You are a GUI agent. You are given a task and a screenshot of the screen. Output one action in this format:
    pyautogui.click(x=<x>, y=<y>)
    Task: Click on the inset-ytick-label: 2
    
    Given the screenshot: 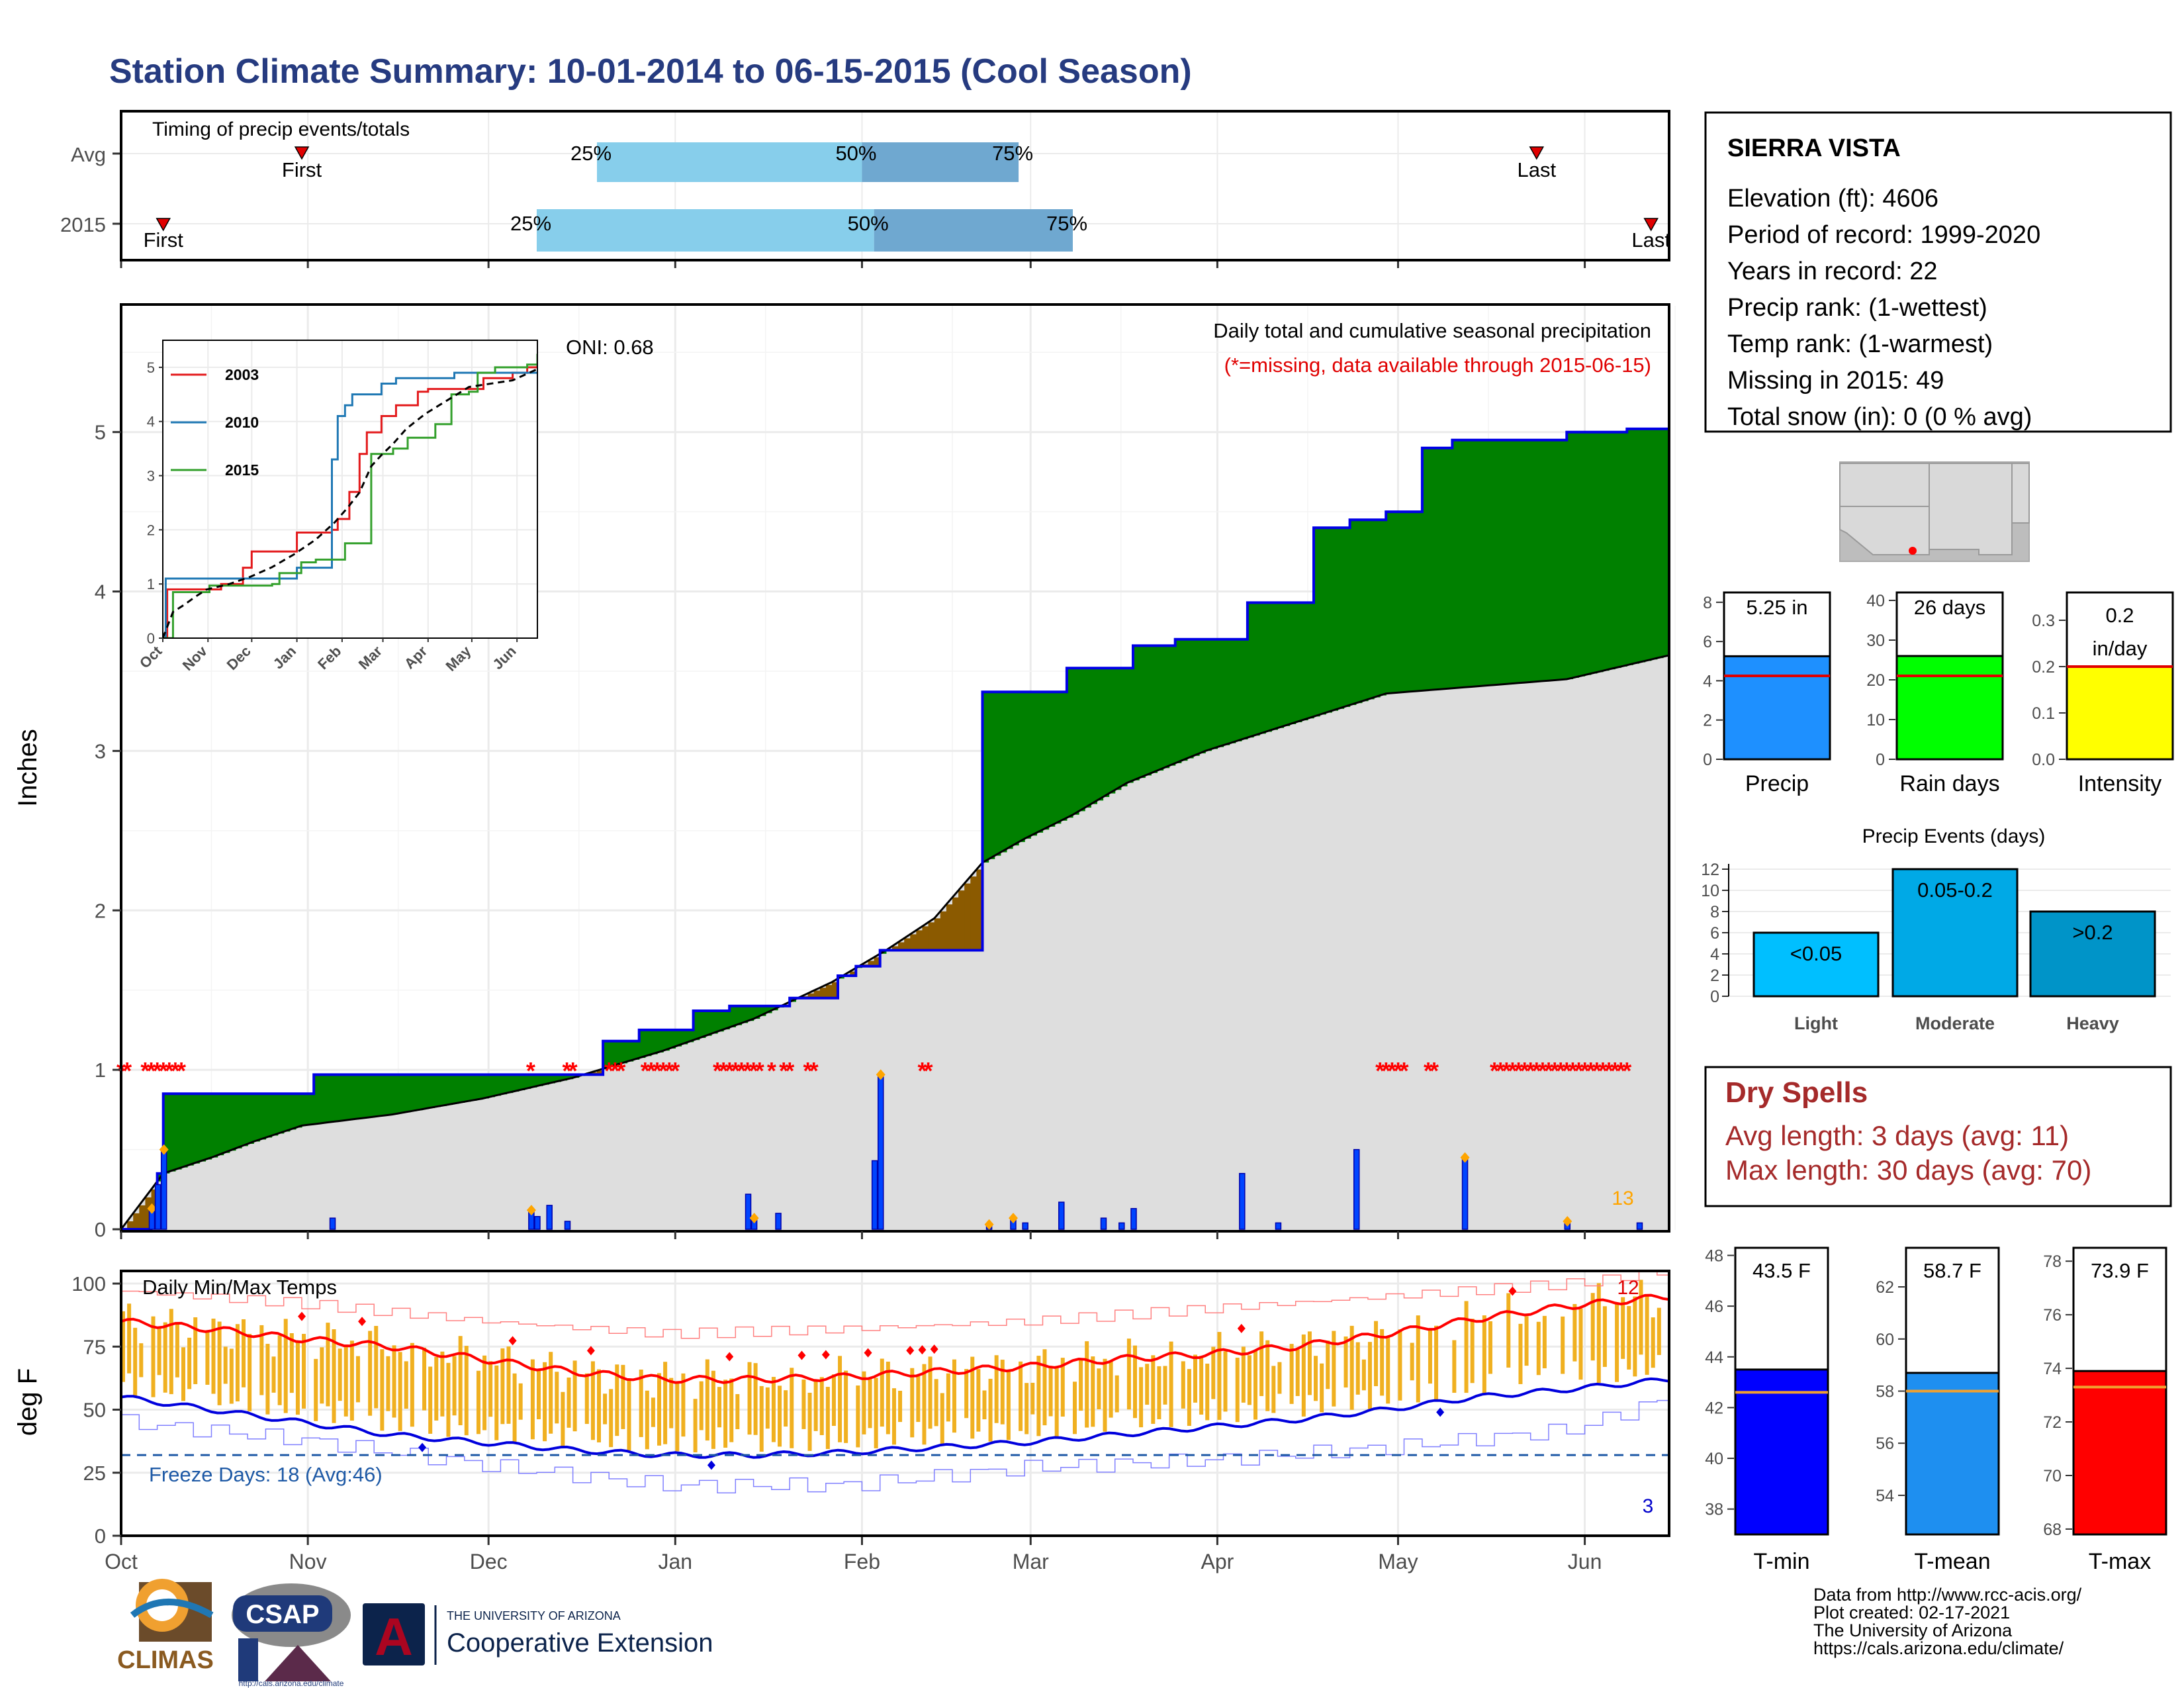 What is the action you would take?
    pyautogui.click(x=151, y=530)
    